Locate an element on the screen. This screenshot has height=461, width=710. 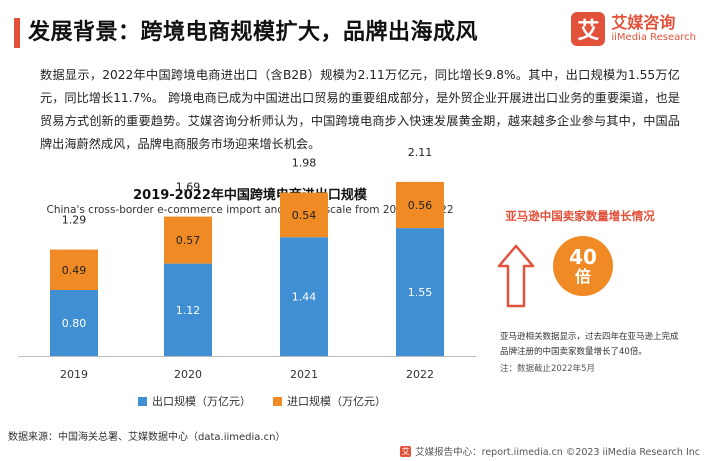
bar-export-2020 is located at coordinates (188, 309).